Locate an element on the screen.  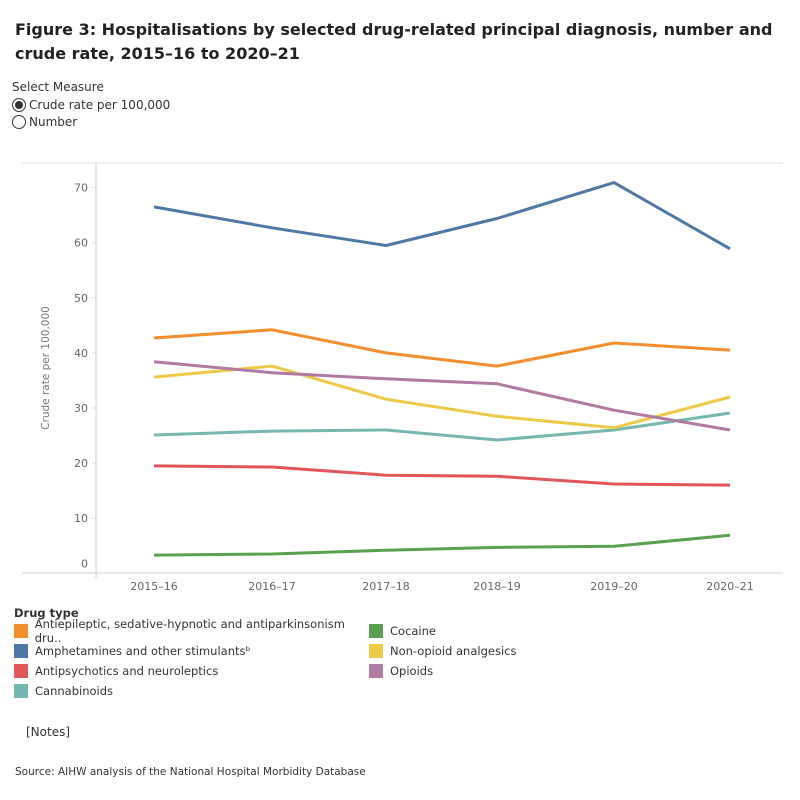
measure-option-number: Number is located at coordinates (91, 121).